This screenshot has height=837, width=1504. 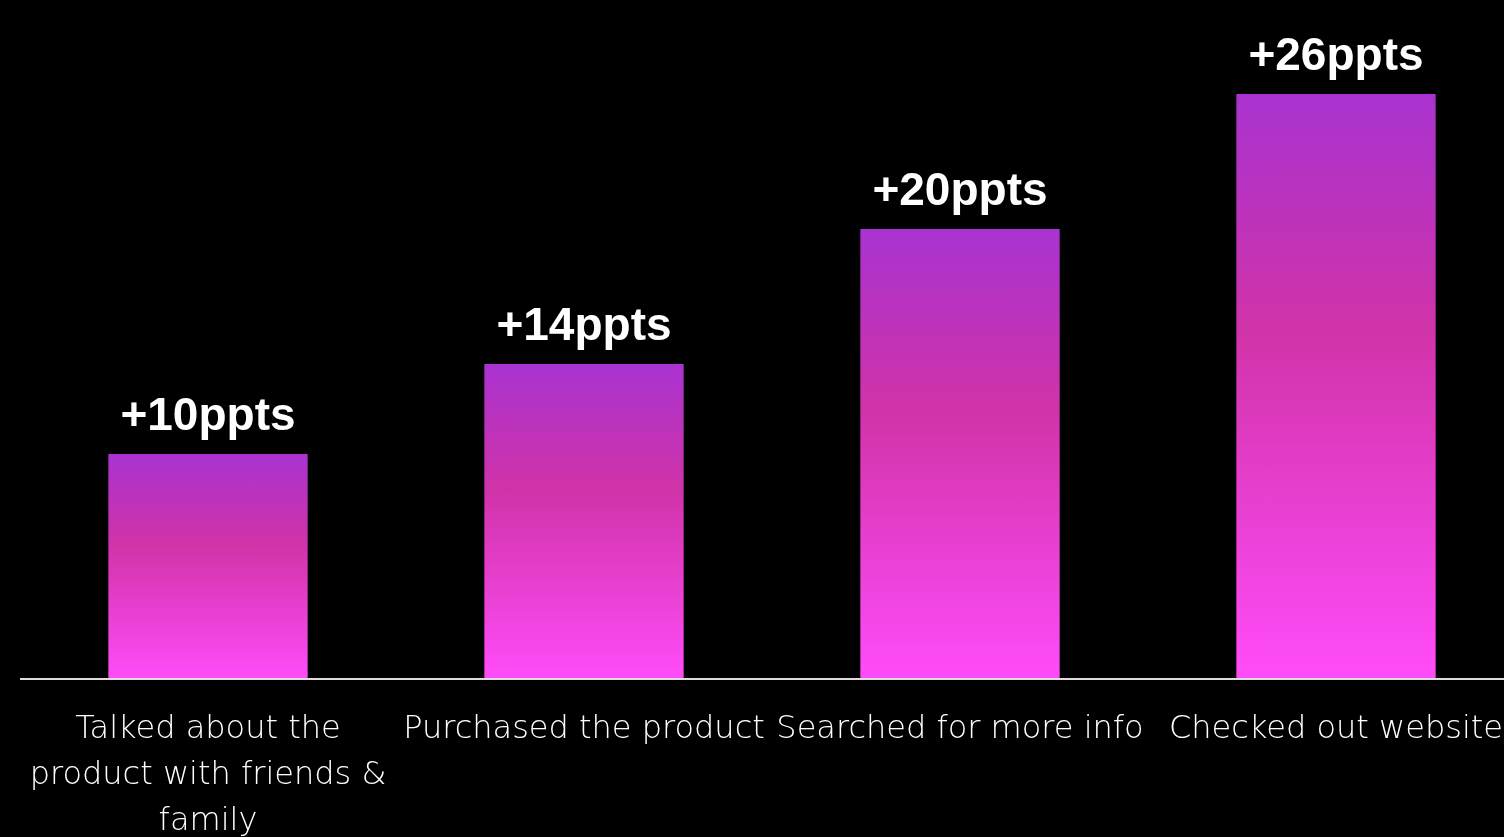 I want to click on data-label: +14ppts, so click(x=584, y=324).